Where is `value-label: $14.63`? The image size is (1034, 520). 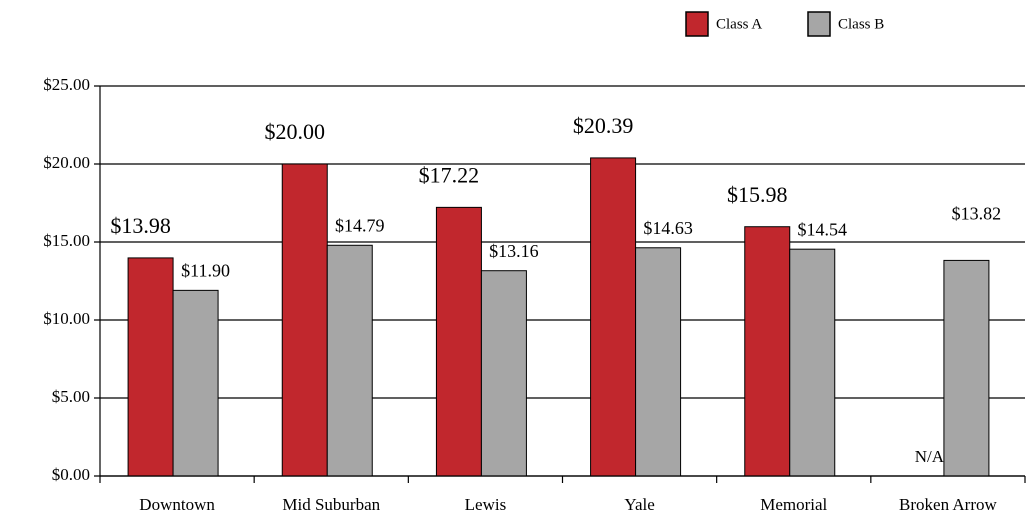
value-label: $14.63 is located at coordinates (668, 228).